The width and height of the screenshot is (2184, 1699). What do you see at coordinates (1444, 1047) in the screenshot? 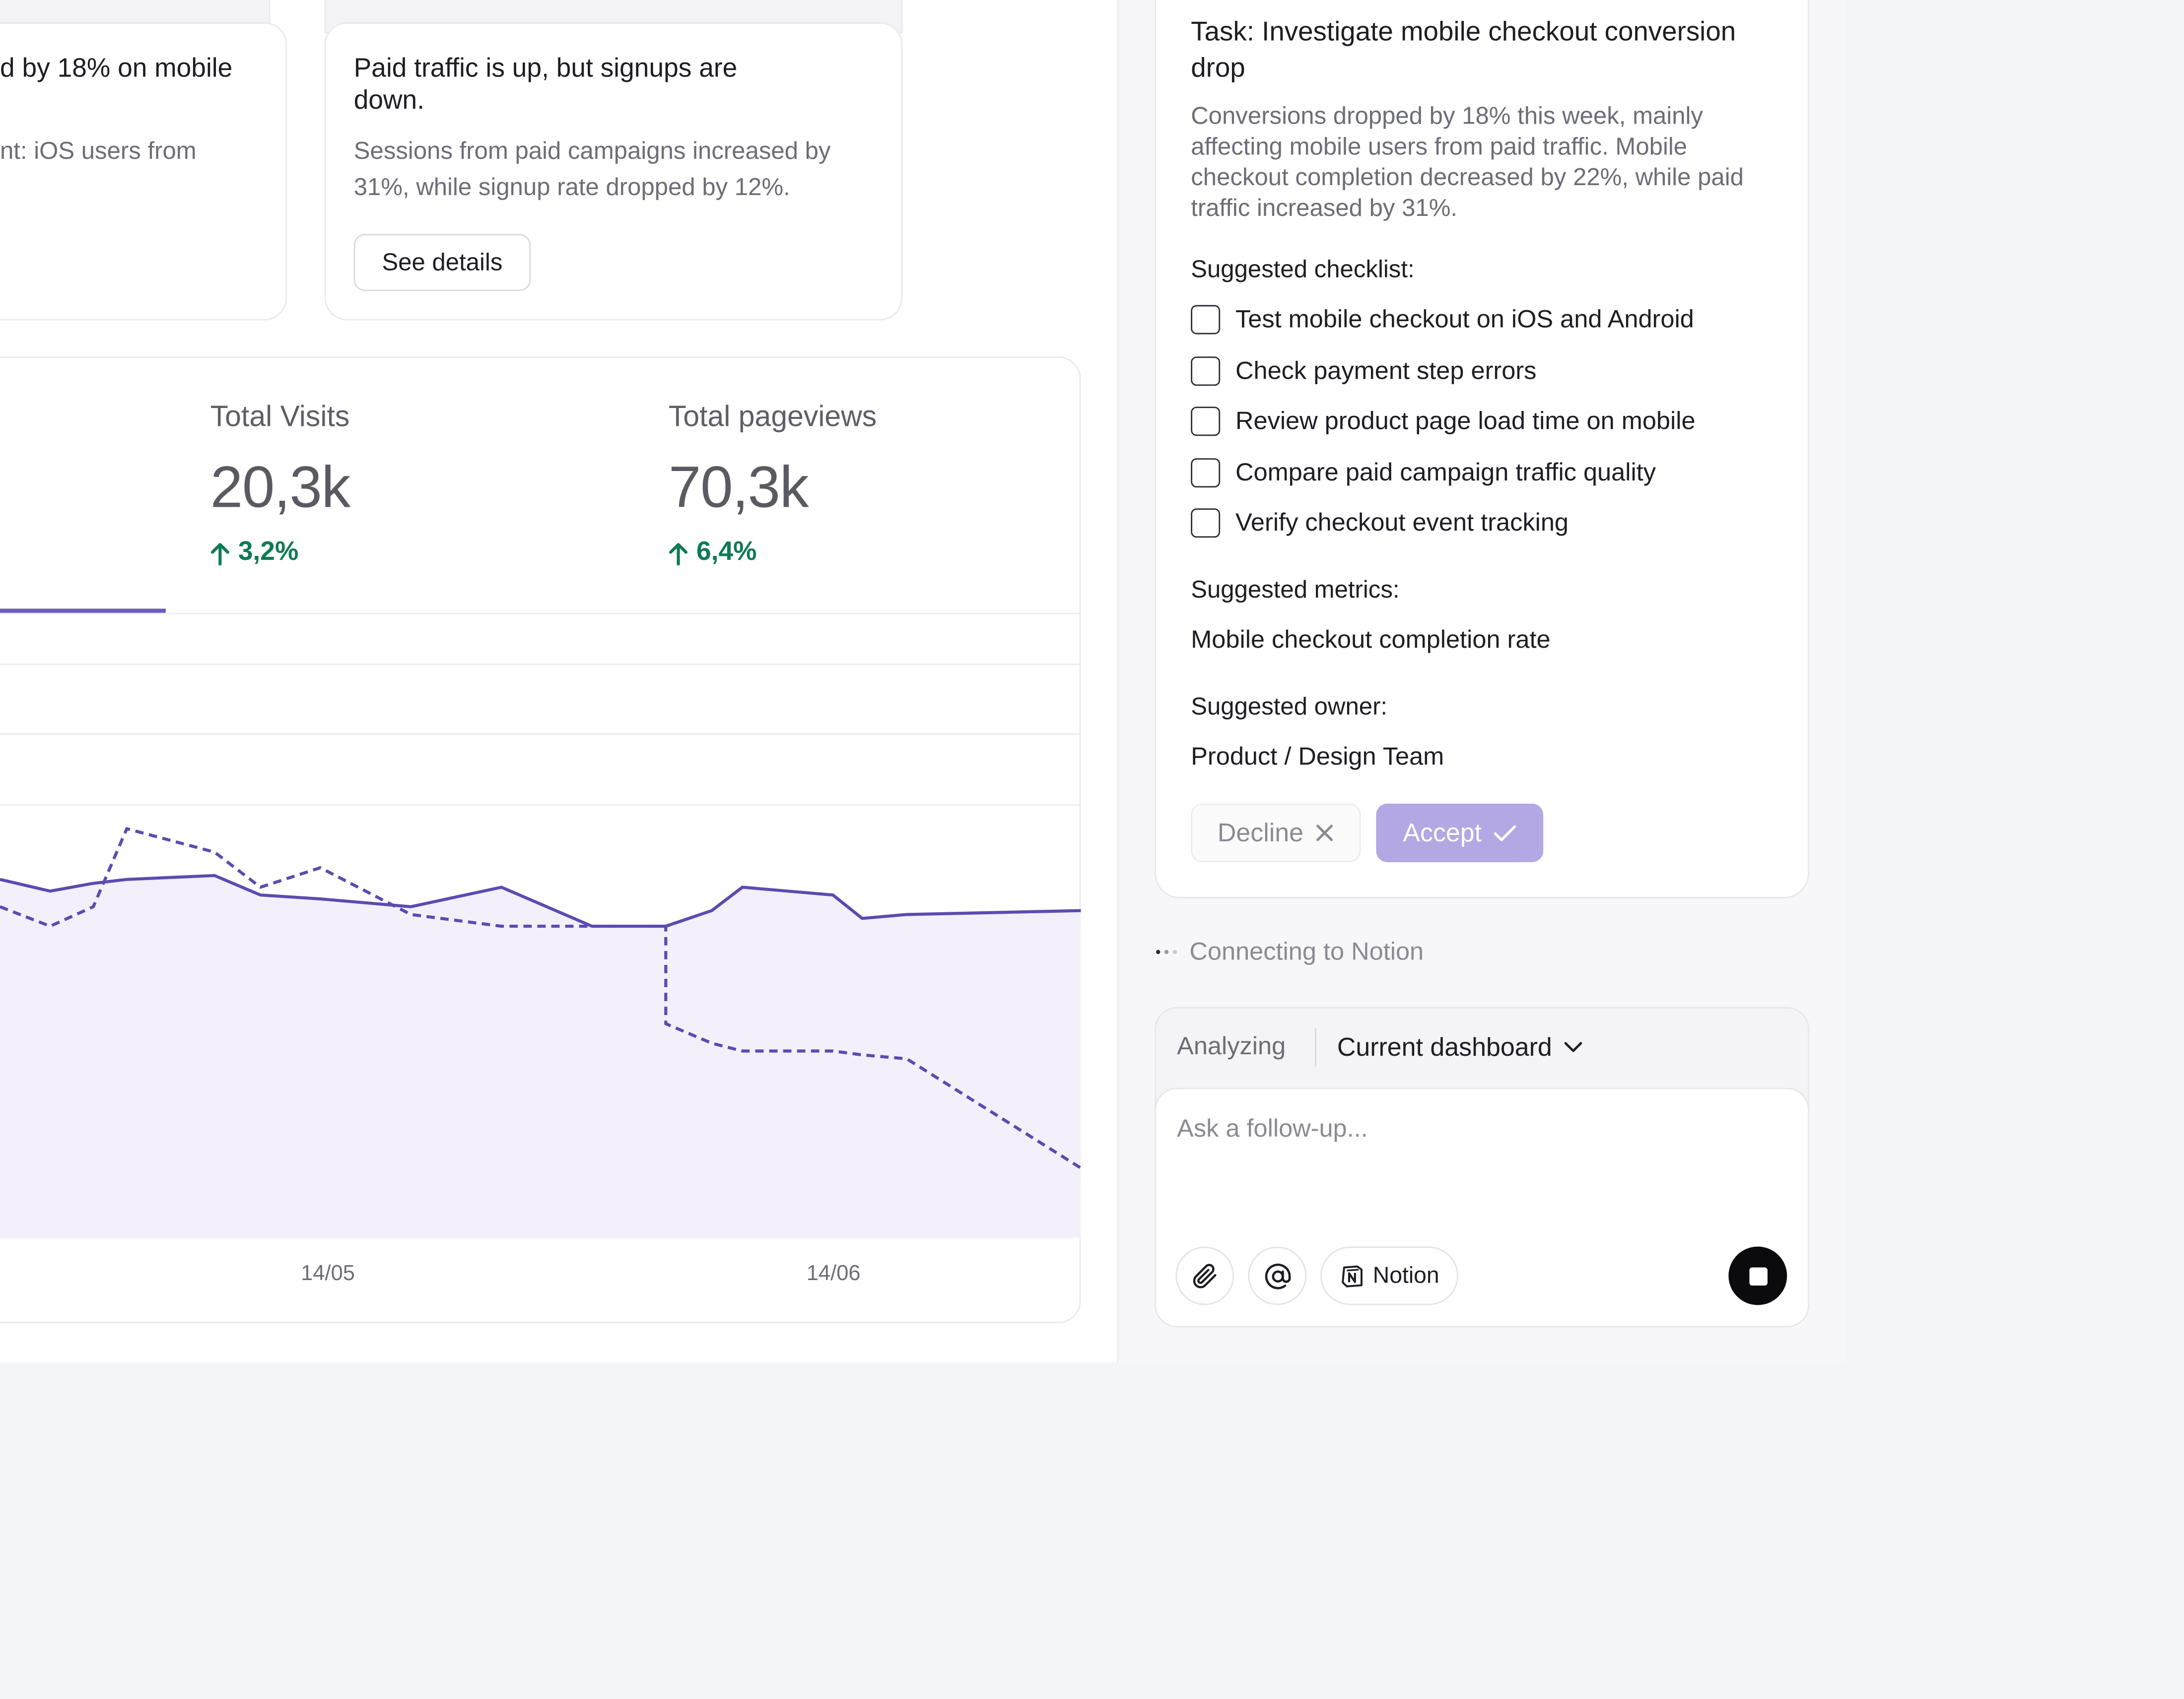
I see `context-dropdown-value: Current dashboard` at bounding box center [1444, 1047].